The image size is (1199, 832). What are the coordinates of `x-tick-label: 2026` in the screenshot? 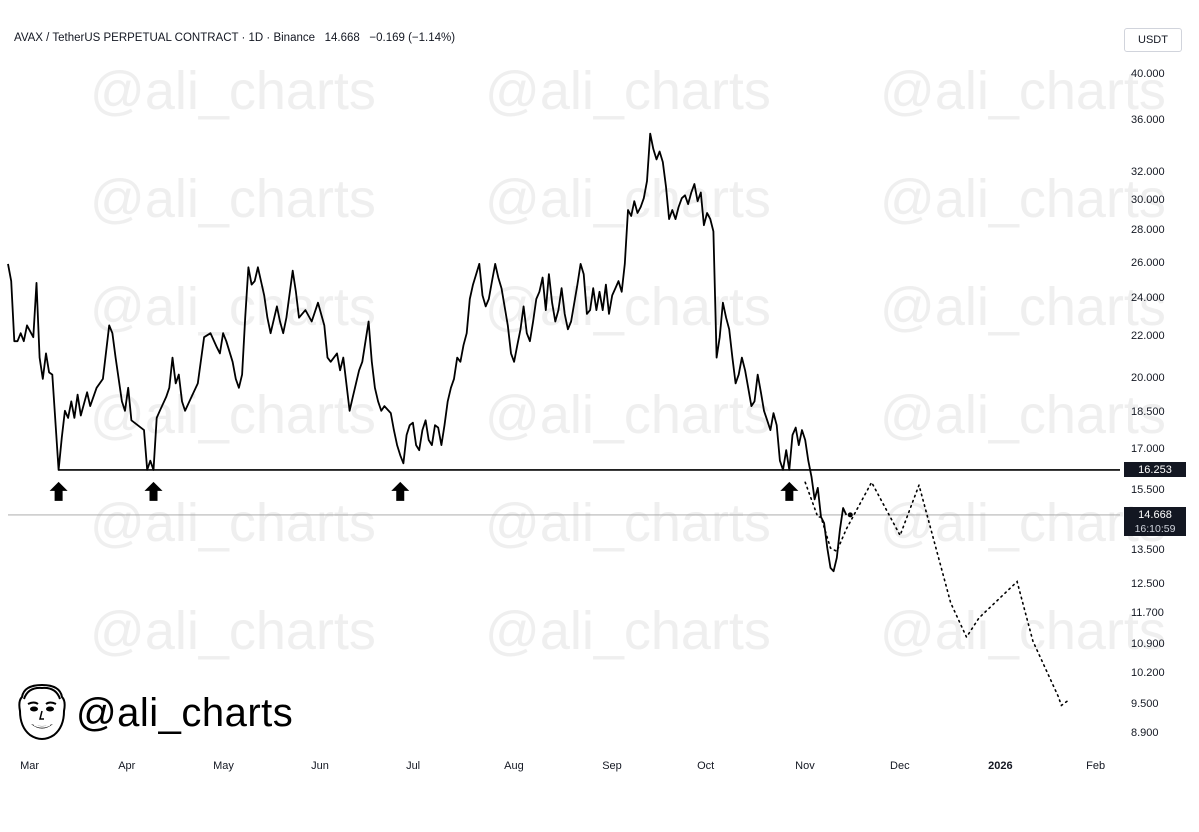 It's located at (1000, 766).